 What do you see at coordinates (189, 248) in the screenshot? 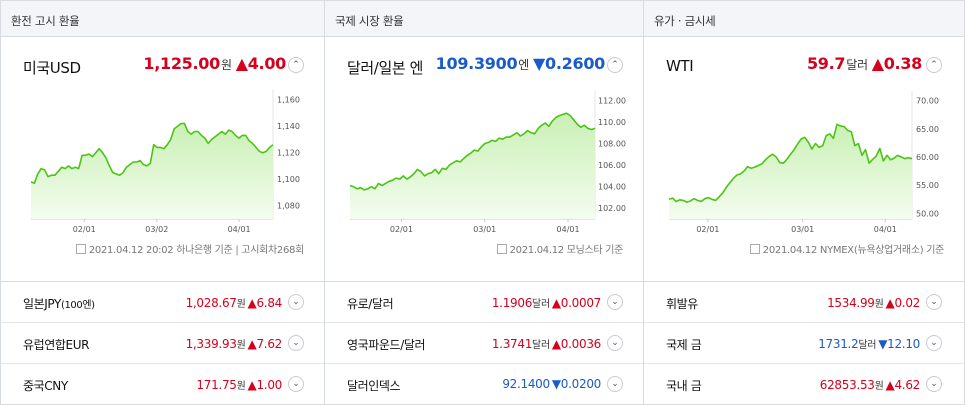
I see `source-note: 2021.04.12 20:02 하나은행 기준 | 고시회차268회` at bounding box center [189, 248].